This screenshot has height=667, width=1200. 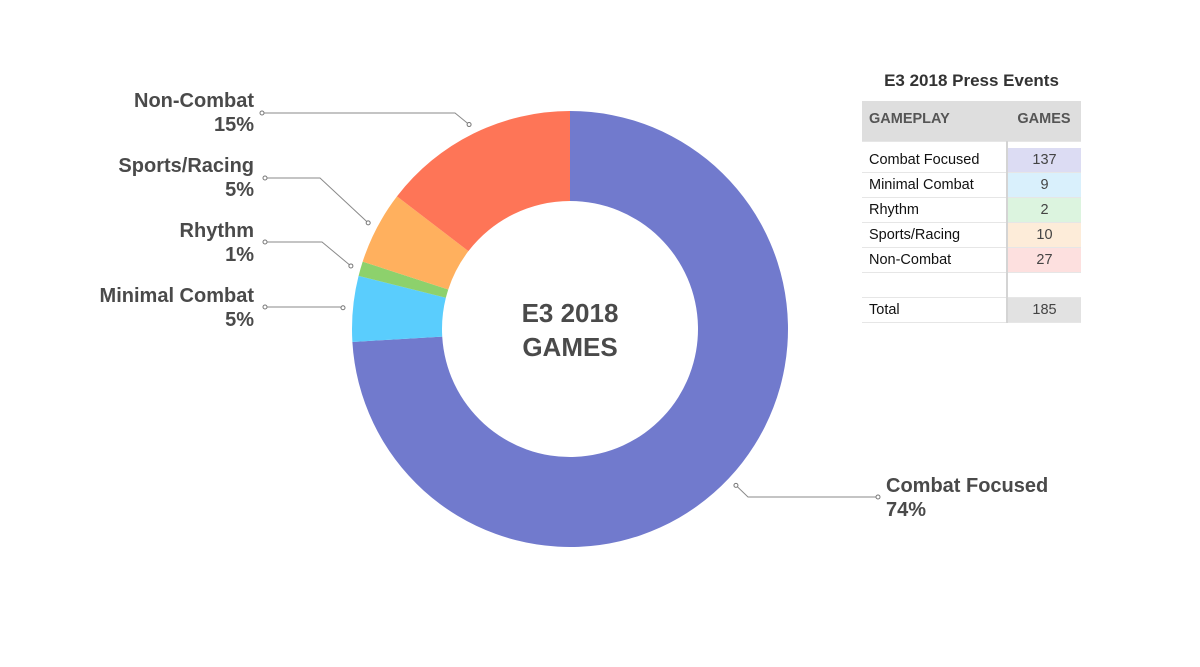 What do you see at coordinates (304, 307) in the screenshot?
I see `leader-line-minimal-combat` at bounding box center [304, 307].